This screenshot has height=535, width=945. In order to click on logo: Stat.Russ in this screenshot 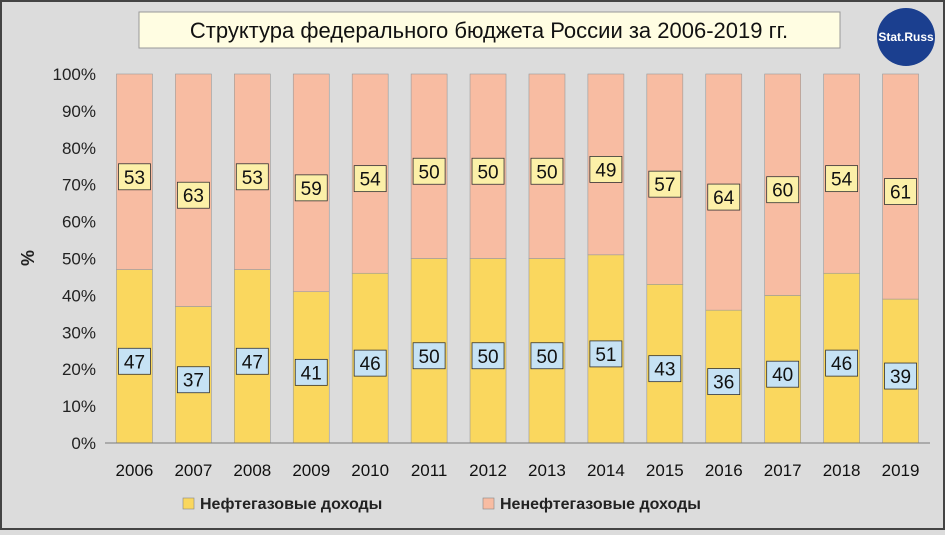, I will do `click(906, 37)`.